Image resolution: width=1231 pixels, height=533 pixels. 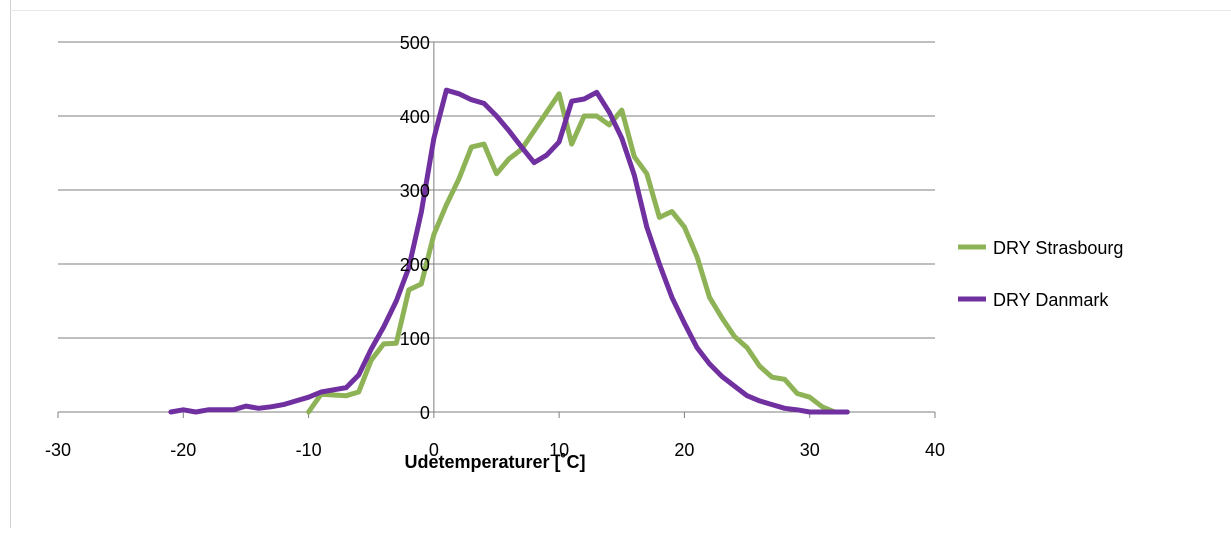 What do you see at coordinates (935, 450) in the screenshot?
I see `x-tick-label: 40` at bounding box center [935, 450].